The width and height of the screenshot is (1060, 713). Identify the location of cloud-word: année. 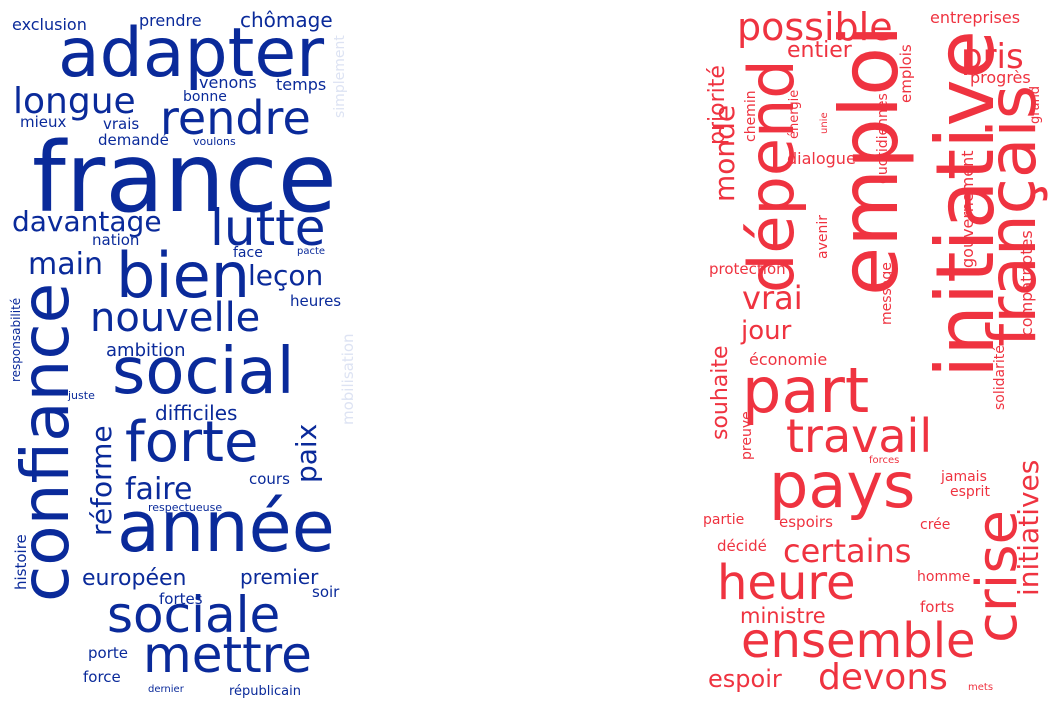
(226, 527).